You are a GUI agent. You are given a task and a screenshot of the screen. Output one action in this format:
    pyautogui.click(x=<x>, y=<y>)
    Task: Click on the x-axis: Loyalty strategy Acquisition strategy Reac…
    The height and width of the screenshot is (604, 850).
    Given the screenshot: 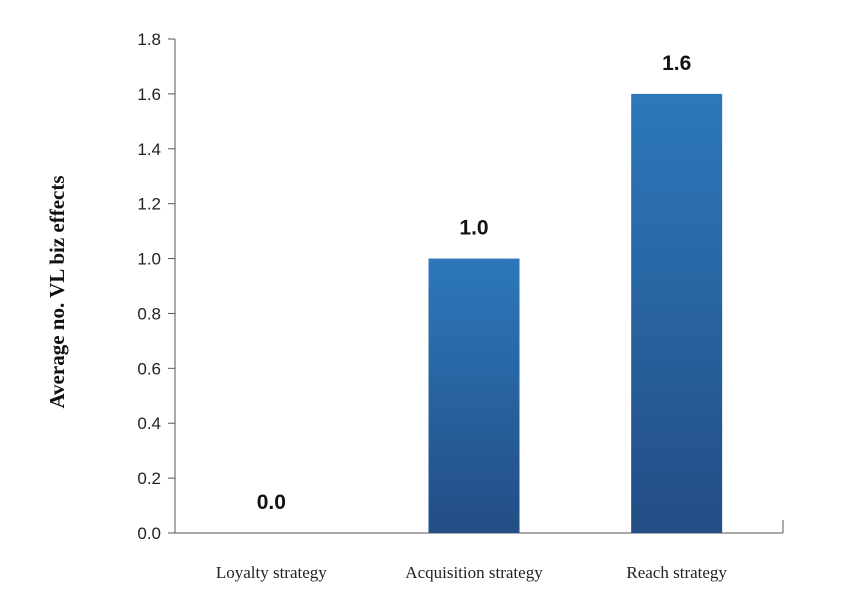 What is the action you would take?
    pyautogui.click(x=479, y=551)
    